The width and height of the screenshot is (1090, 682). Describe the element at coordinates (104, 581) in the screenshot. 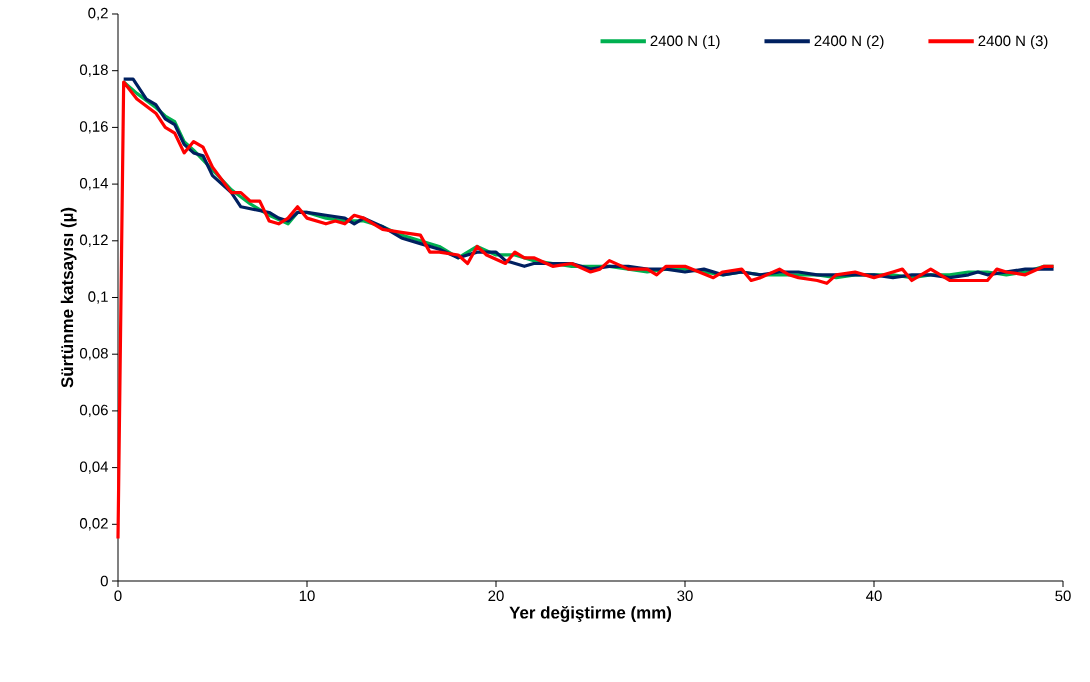

I see `y-tick-label: 0` at that location.